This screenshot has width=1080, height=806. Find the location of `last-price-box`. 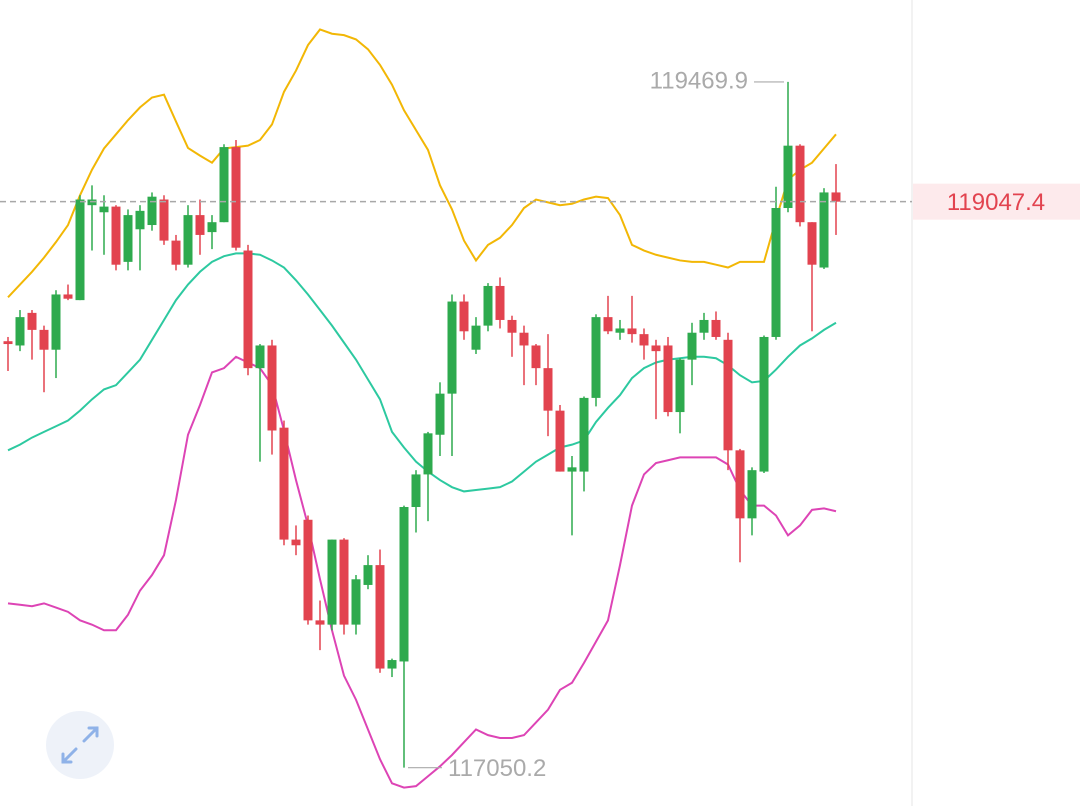

last-price-box is located at coordinates (996, 201).